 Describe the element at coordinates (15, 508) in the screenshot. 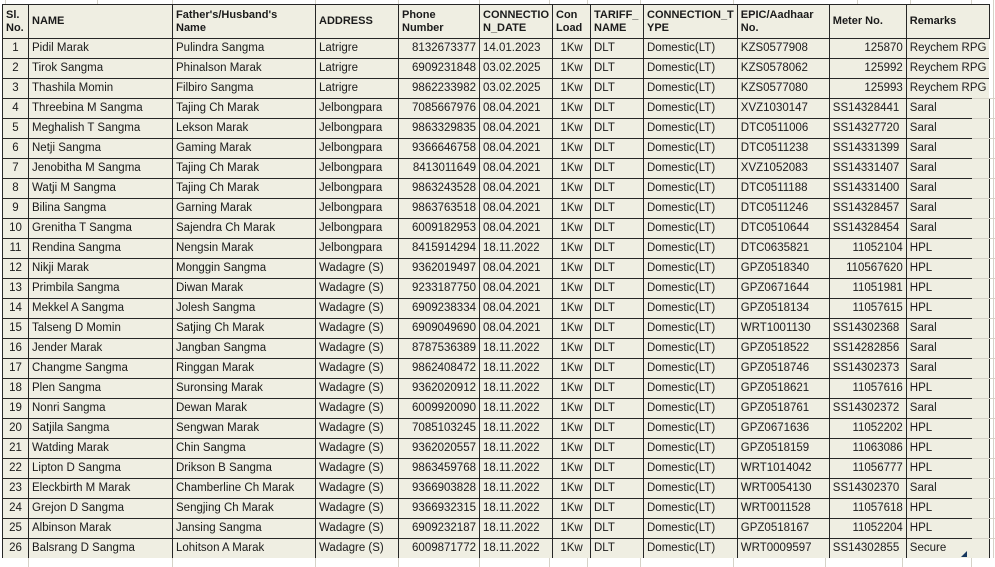

I see `cell-sl: 24` at that location.